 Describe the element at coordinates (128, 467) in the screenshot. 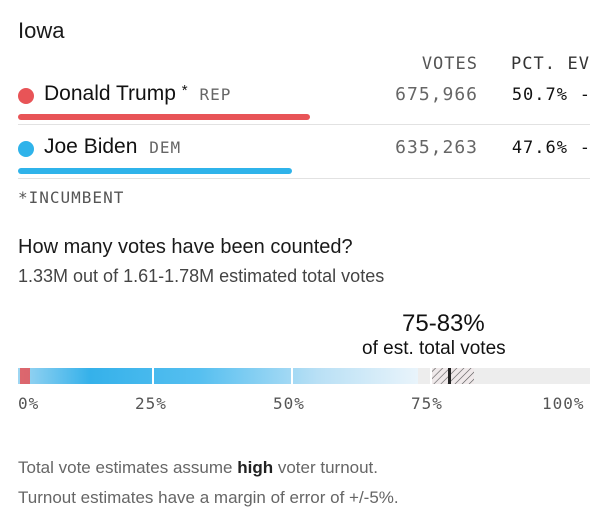

I see `turnout-note-pre: Total vote estimates assume` at that location.